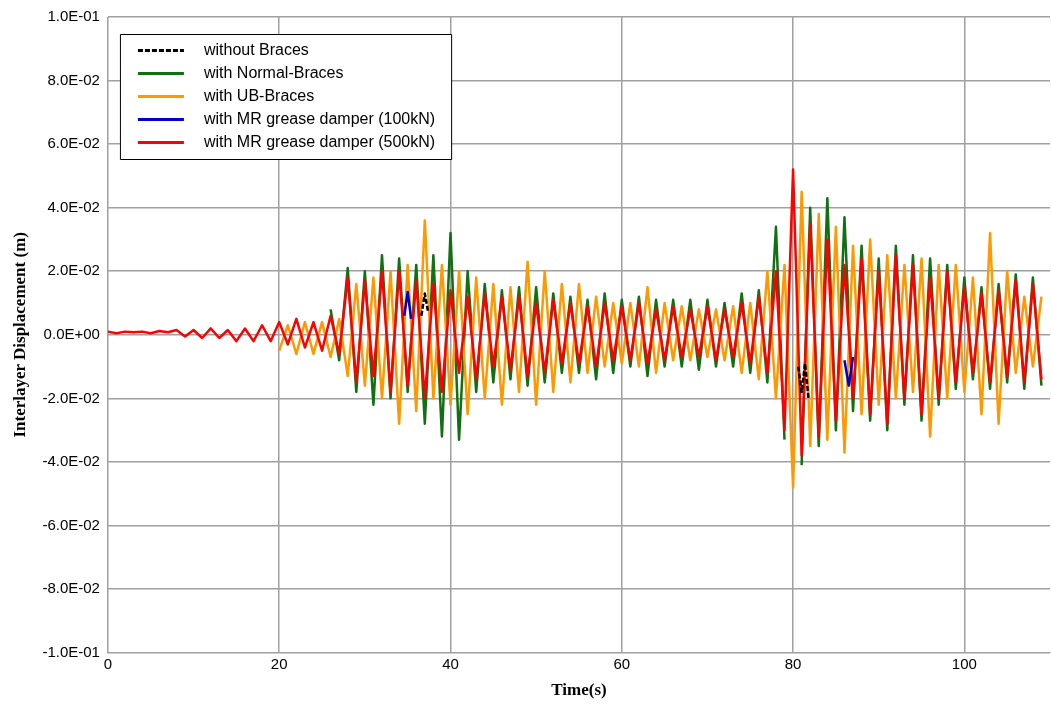  What do you see at coordinates (793, 663) in the screenshot?
I see `x-tick-label: 80` at bounding box center [793, 663].